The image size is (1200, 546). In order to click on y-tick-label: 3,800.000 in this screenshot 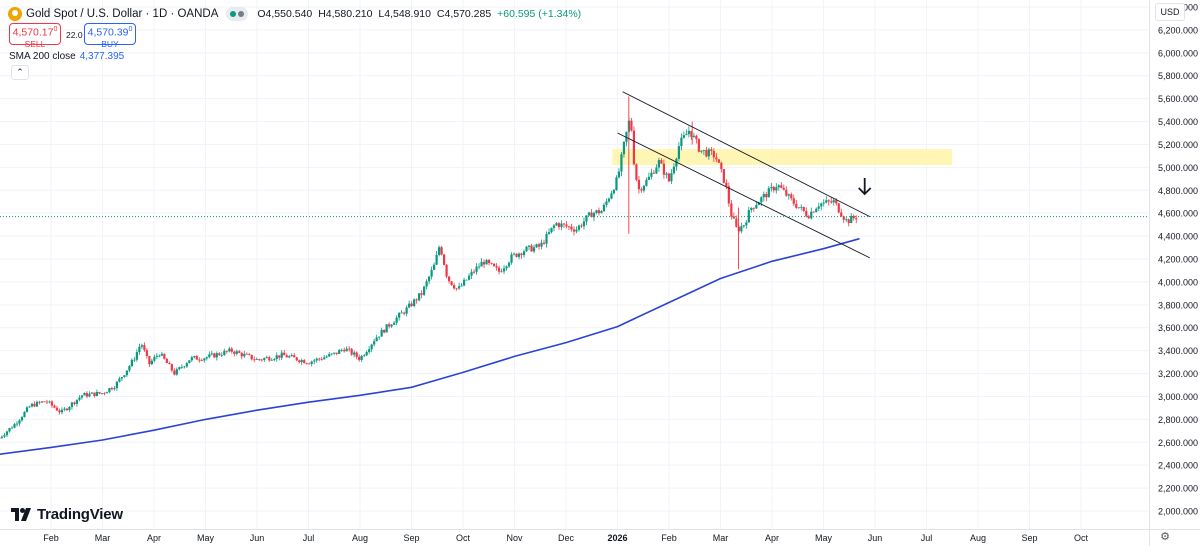, I will do `click(1178, 305)`.